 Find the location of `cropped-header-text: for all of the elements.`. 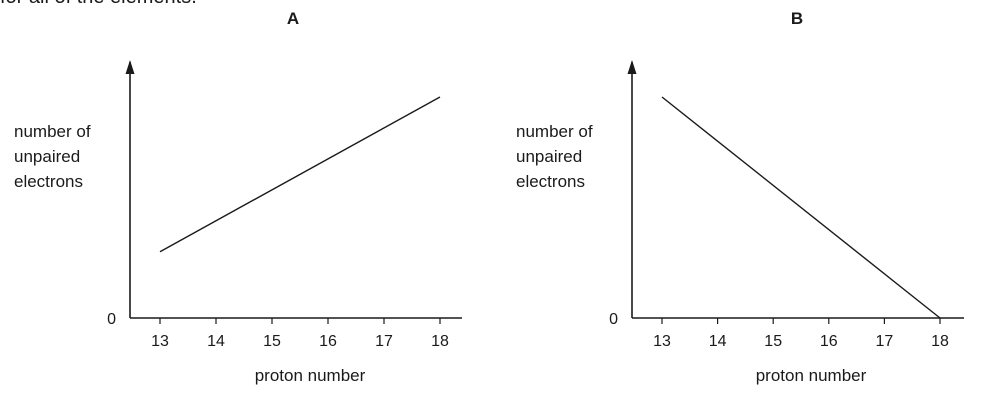

cropped-header-text: for all of the elements. is located at coordinates (98, 4).